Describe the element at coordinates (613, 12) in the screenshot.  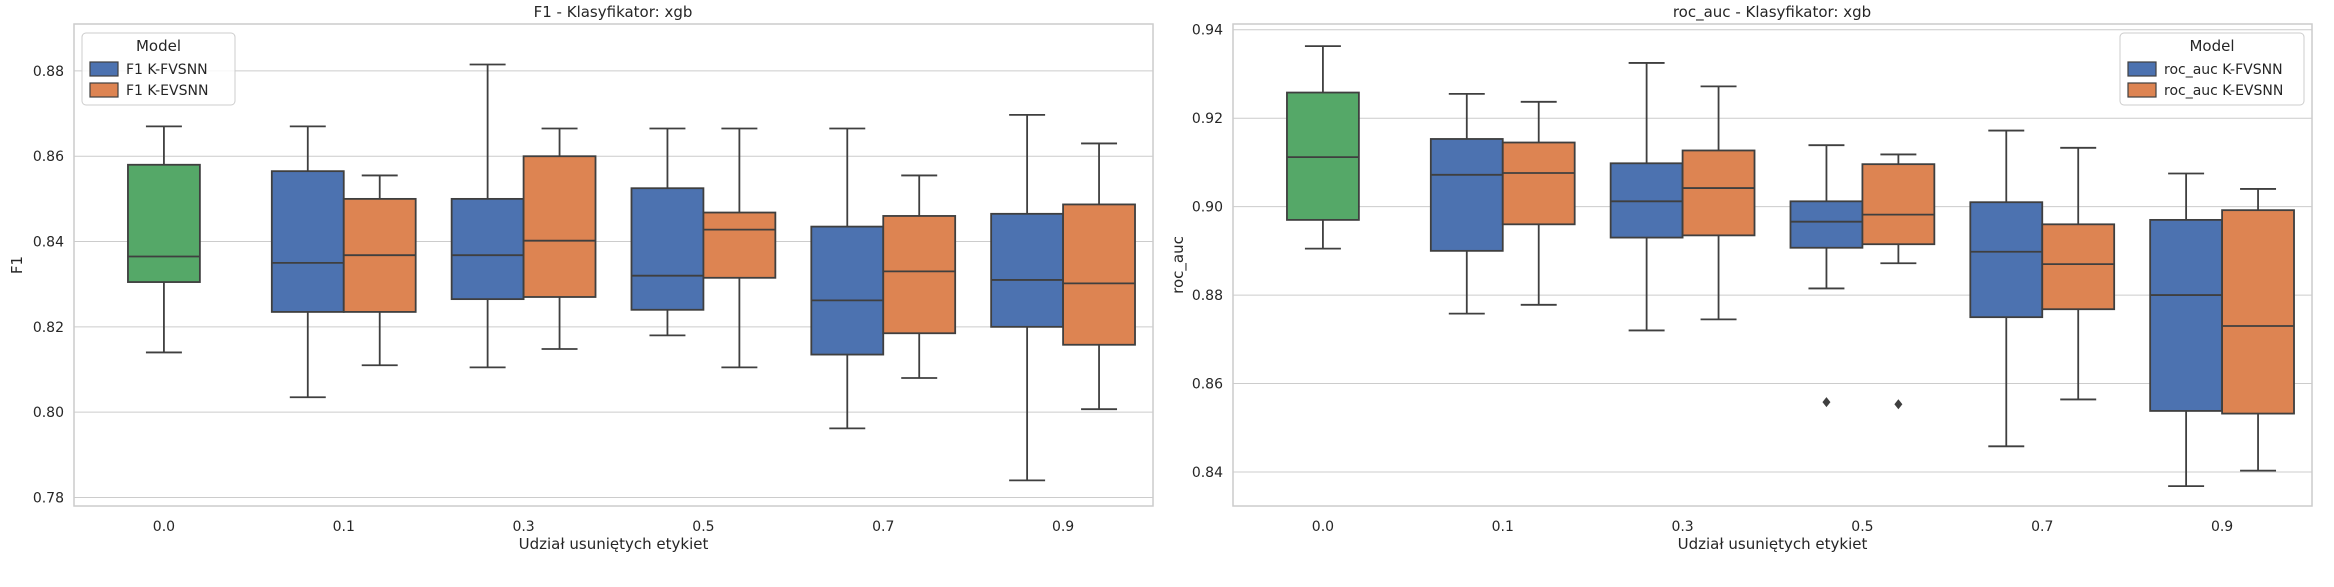
I see `chart-title: F1 - Klasyfikator: xgb` at that location.